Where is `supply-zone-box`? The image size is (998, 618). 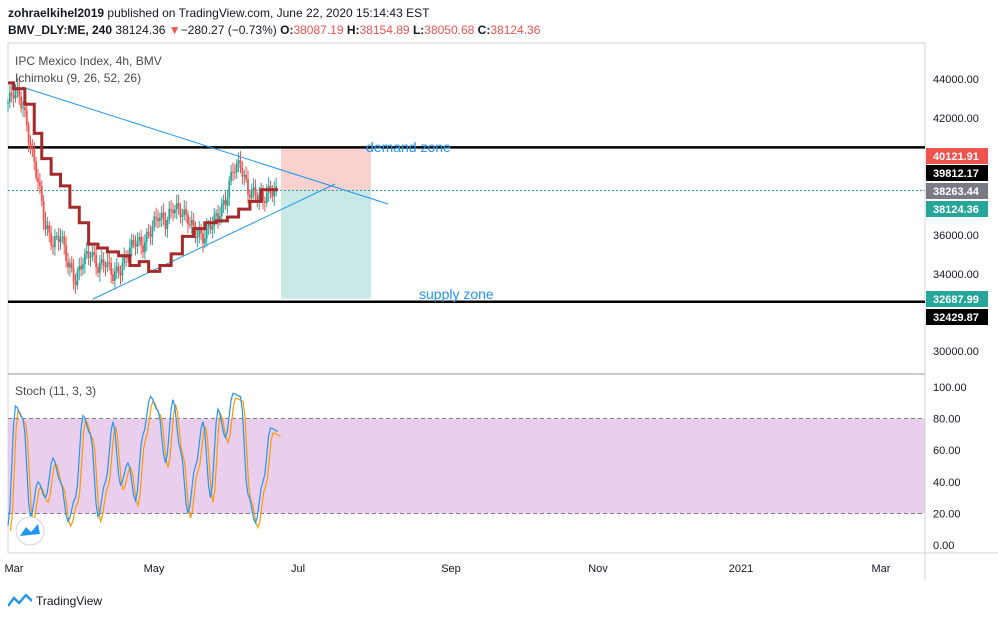 supply-zone-box is located at coordinates (326, 244).